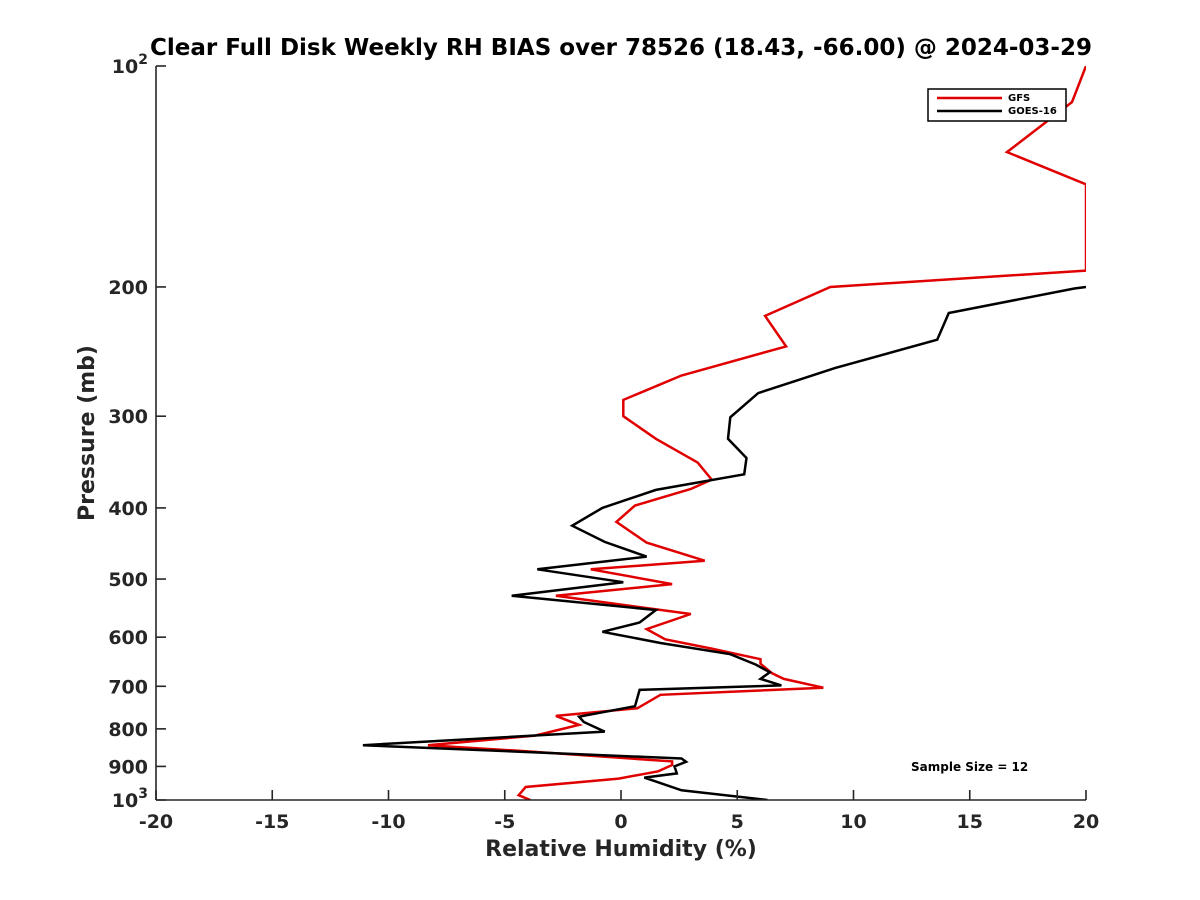  What do you see at coordinates (130, 799) in the screenshot?
I see `y-tick-label: 10³` at bounding box center [130, 799].